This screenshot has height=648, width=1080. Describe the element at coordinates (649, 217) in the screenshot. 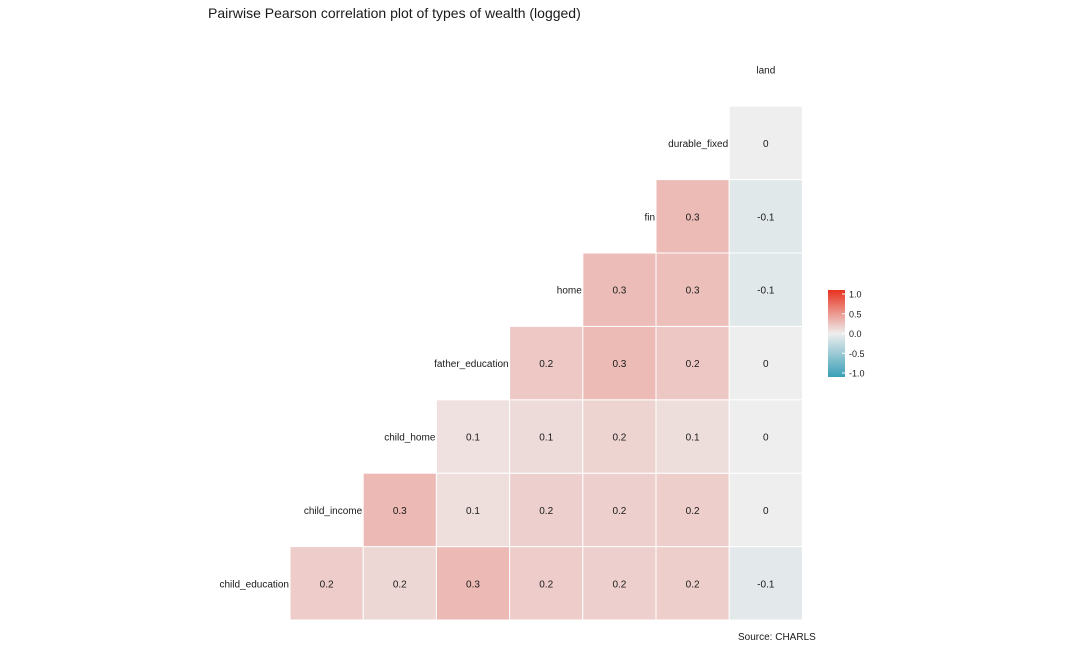

I see `variable-label: fin` at that location.